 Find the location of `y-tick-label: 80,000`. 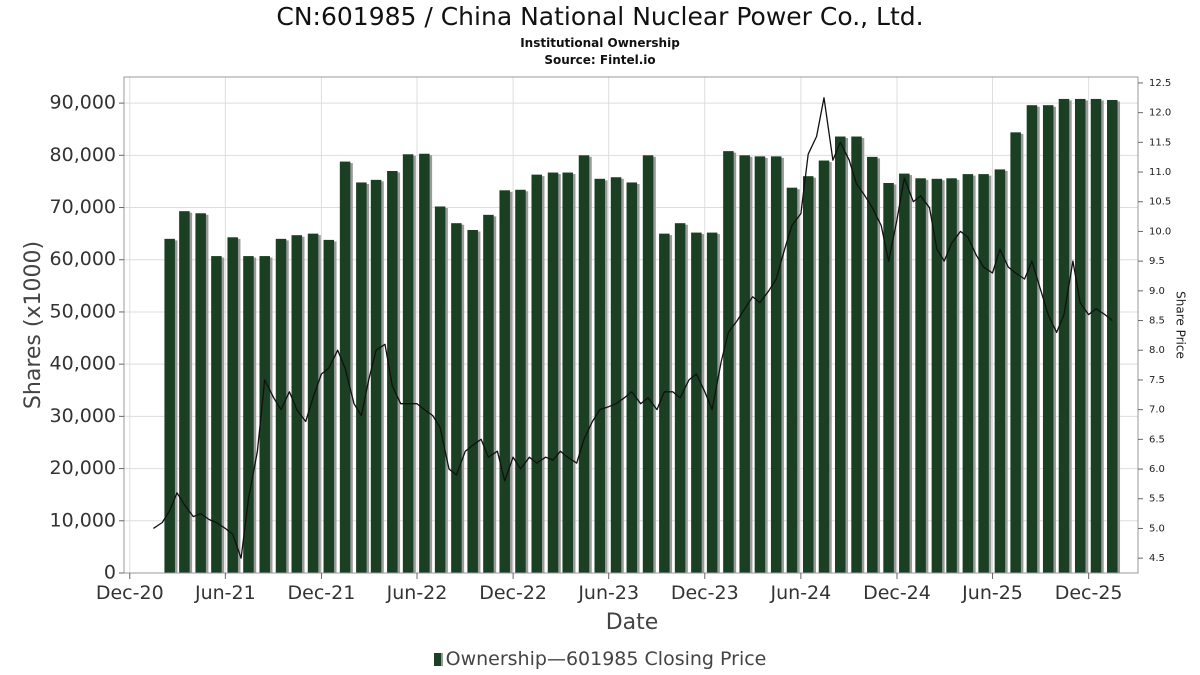

y-tick-label: 80,000 is located at coordinates (83, 155).